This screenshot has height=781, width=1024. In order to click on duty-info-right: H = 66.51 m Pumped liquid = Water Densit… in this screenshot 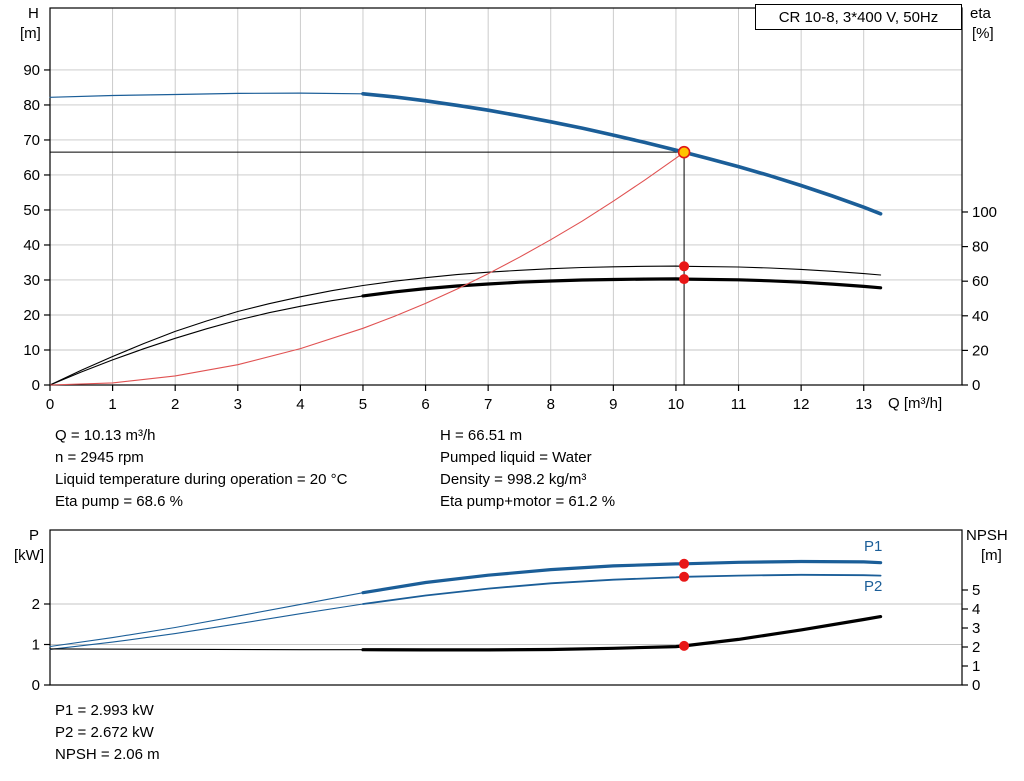, I will do `click(527, 469)`.